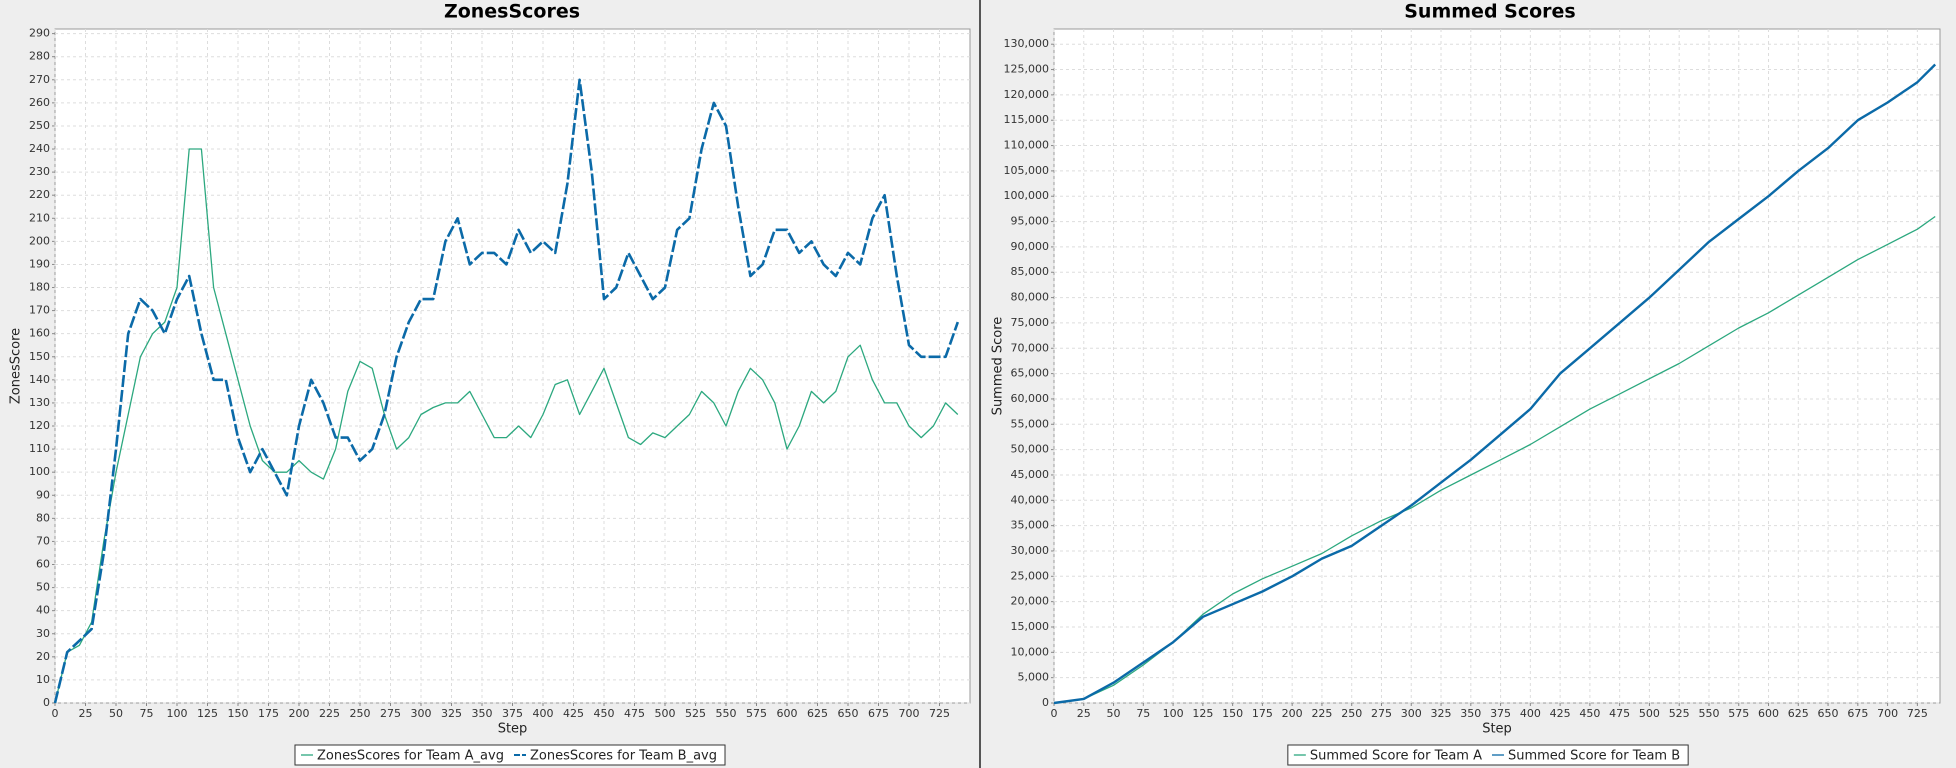 The image size is (1956, 768). Describe the element at coordinates (39, 240) in the screenshot. I see `y-tick-label: 200` at that location.